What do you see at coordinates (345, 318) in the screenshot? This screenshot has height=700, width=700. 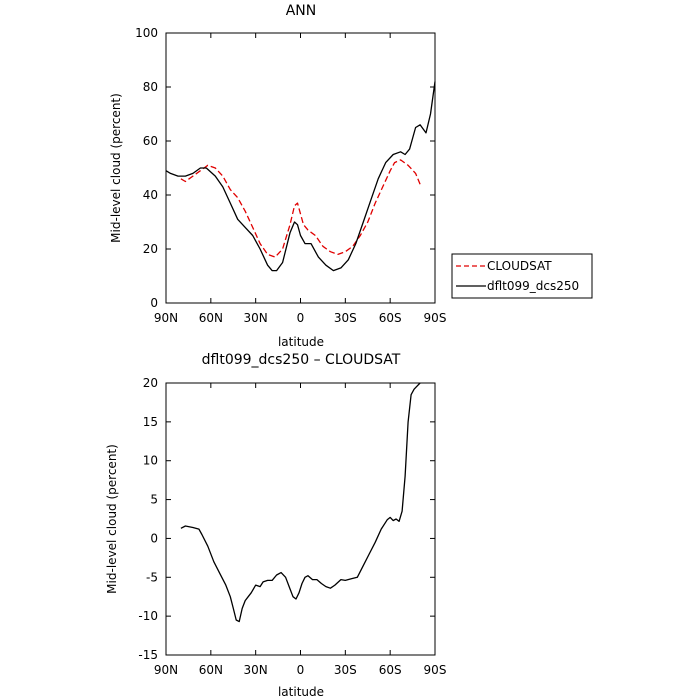 I see `top-x-tick-label: 30S` at bounding box center [345, 318].